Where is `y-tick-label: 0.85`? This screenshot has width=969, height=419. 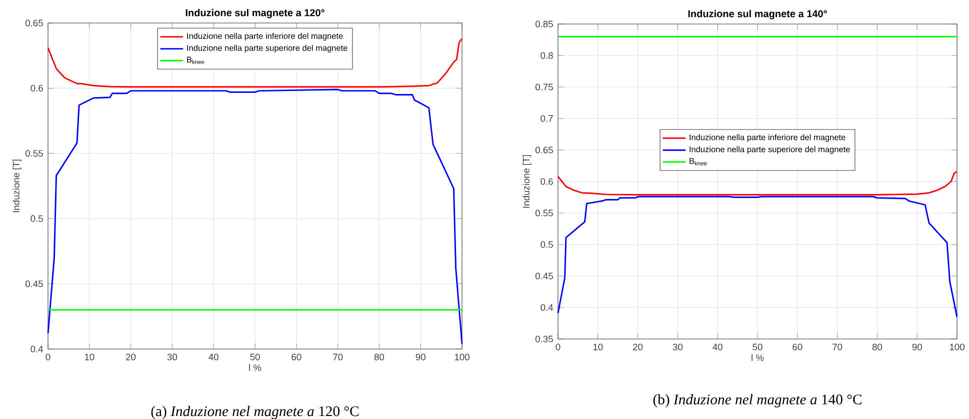
y-tick-label: 0.85 is located at coordinates (544, 24).